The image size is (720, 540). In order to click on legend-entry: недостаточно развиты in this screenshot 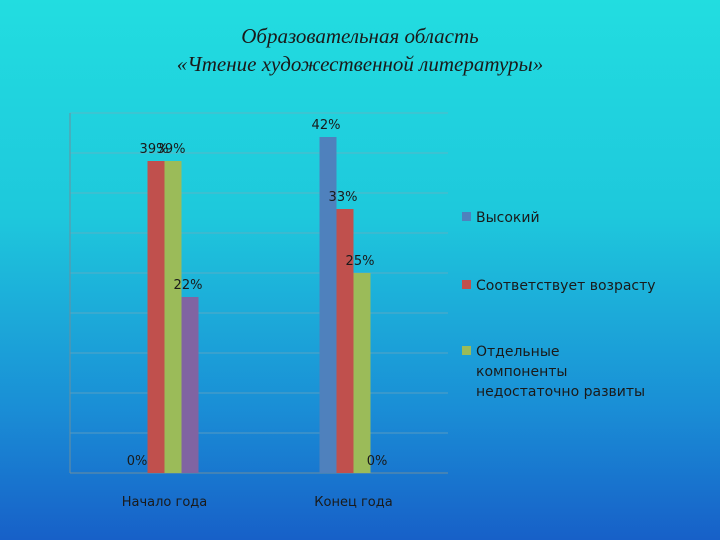, I will do `click(560, 392)`.